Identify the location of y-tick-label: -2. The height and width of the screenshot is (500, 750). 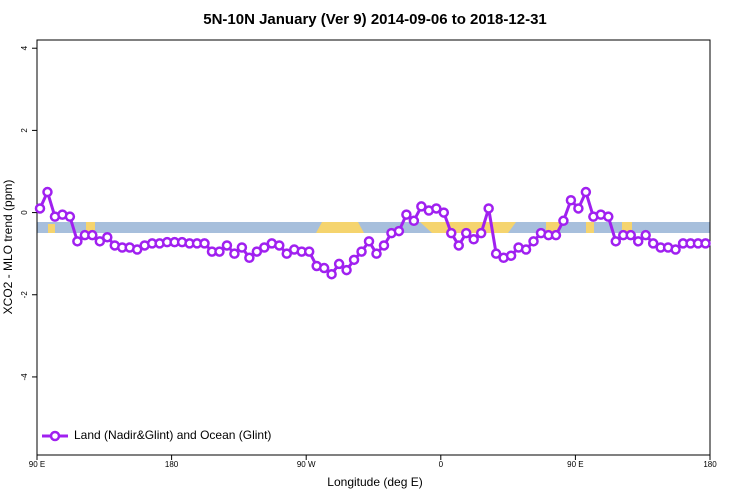
(24, 295).